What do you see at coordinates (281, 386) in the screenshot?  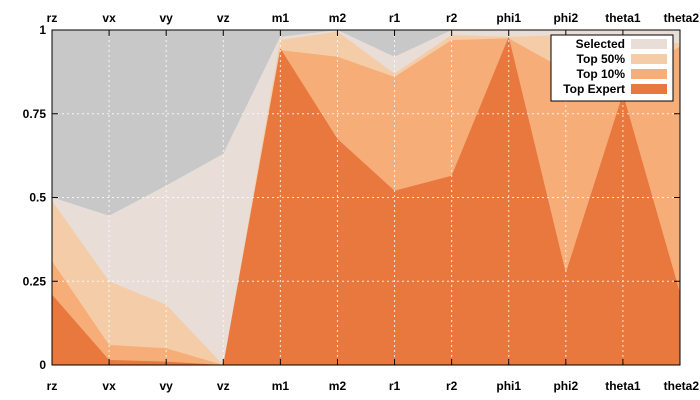 I see `x-tick-label-bottom: m1` at bounding box center [281, 386].